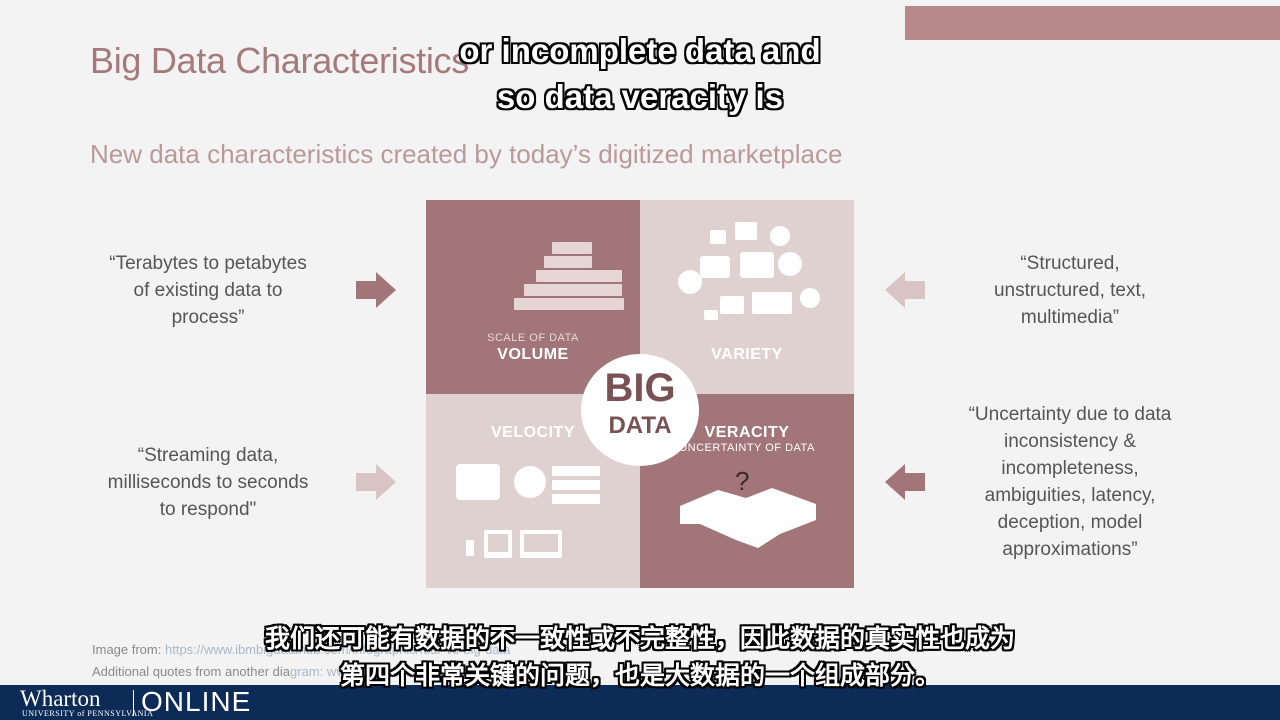 Image resolution: width=1280 pixels, height=720 pixels. What do you see at coordinates (640, 96) in the screenshot?
I see `caption-line: so data veracity is` at bounding box center [640, 96].